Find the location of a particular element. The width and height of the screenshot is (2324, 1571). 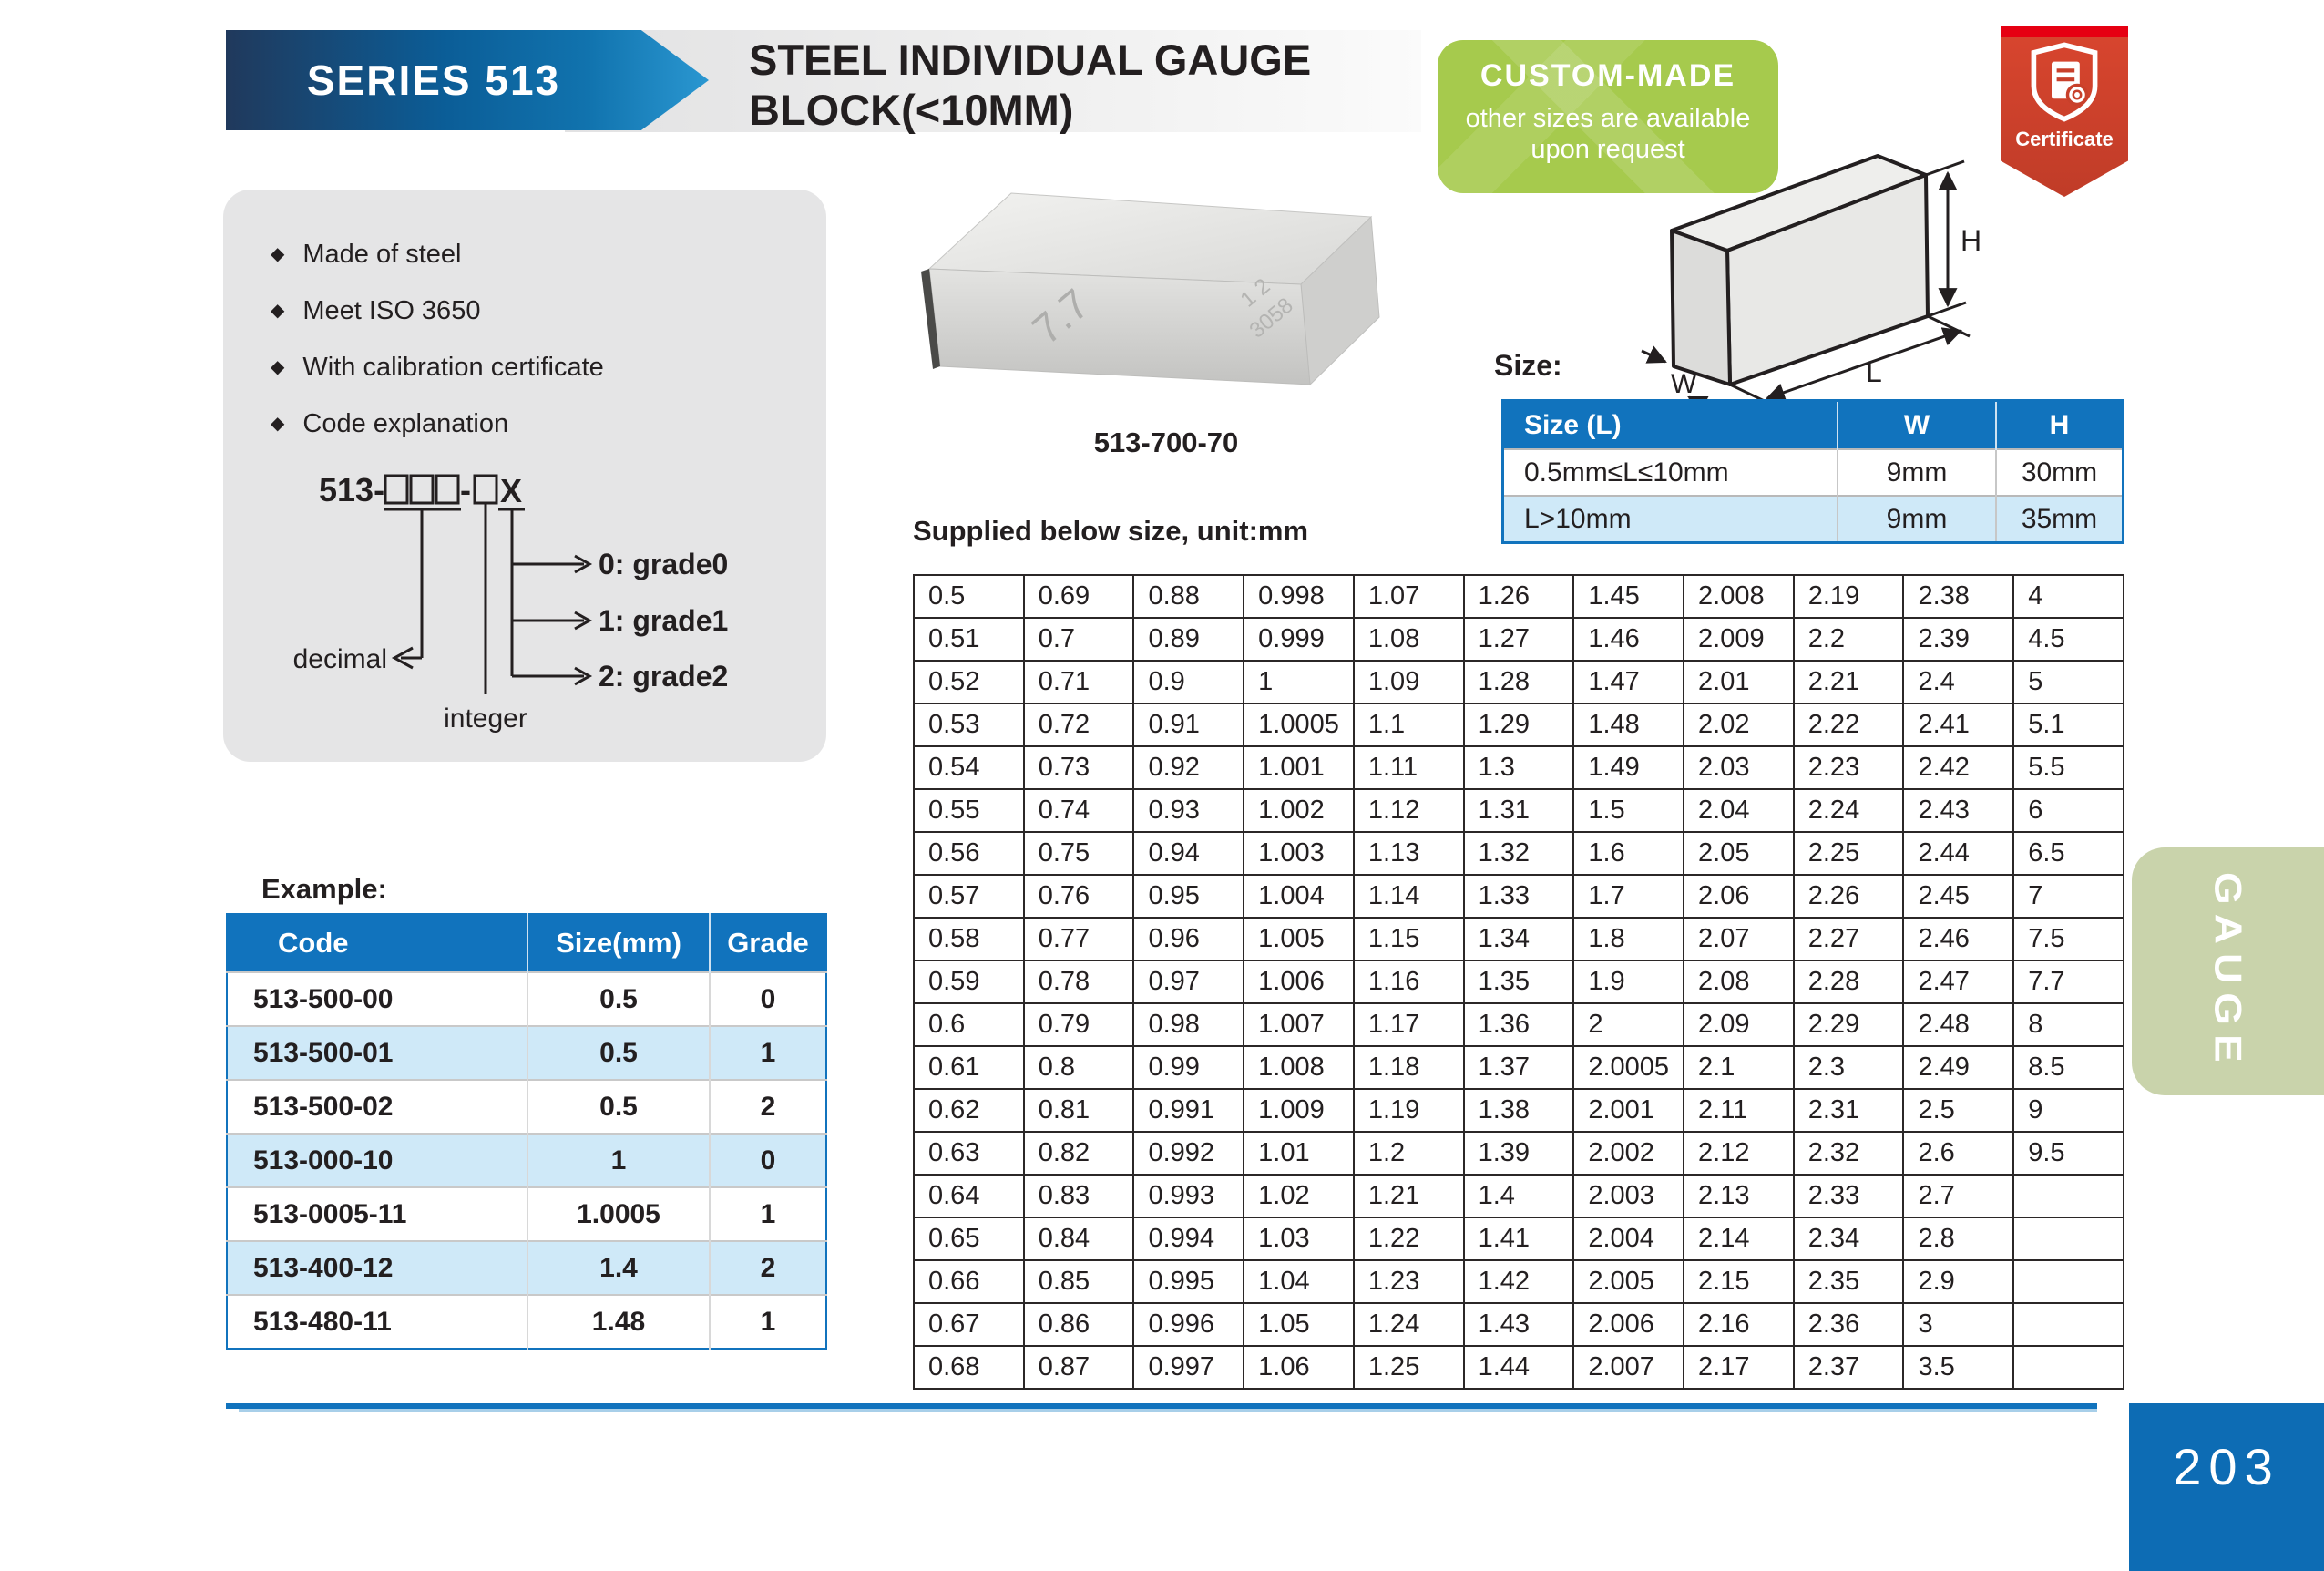

supplied-cell: 0.84 is located at coordinates (1078, 1239).